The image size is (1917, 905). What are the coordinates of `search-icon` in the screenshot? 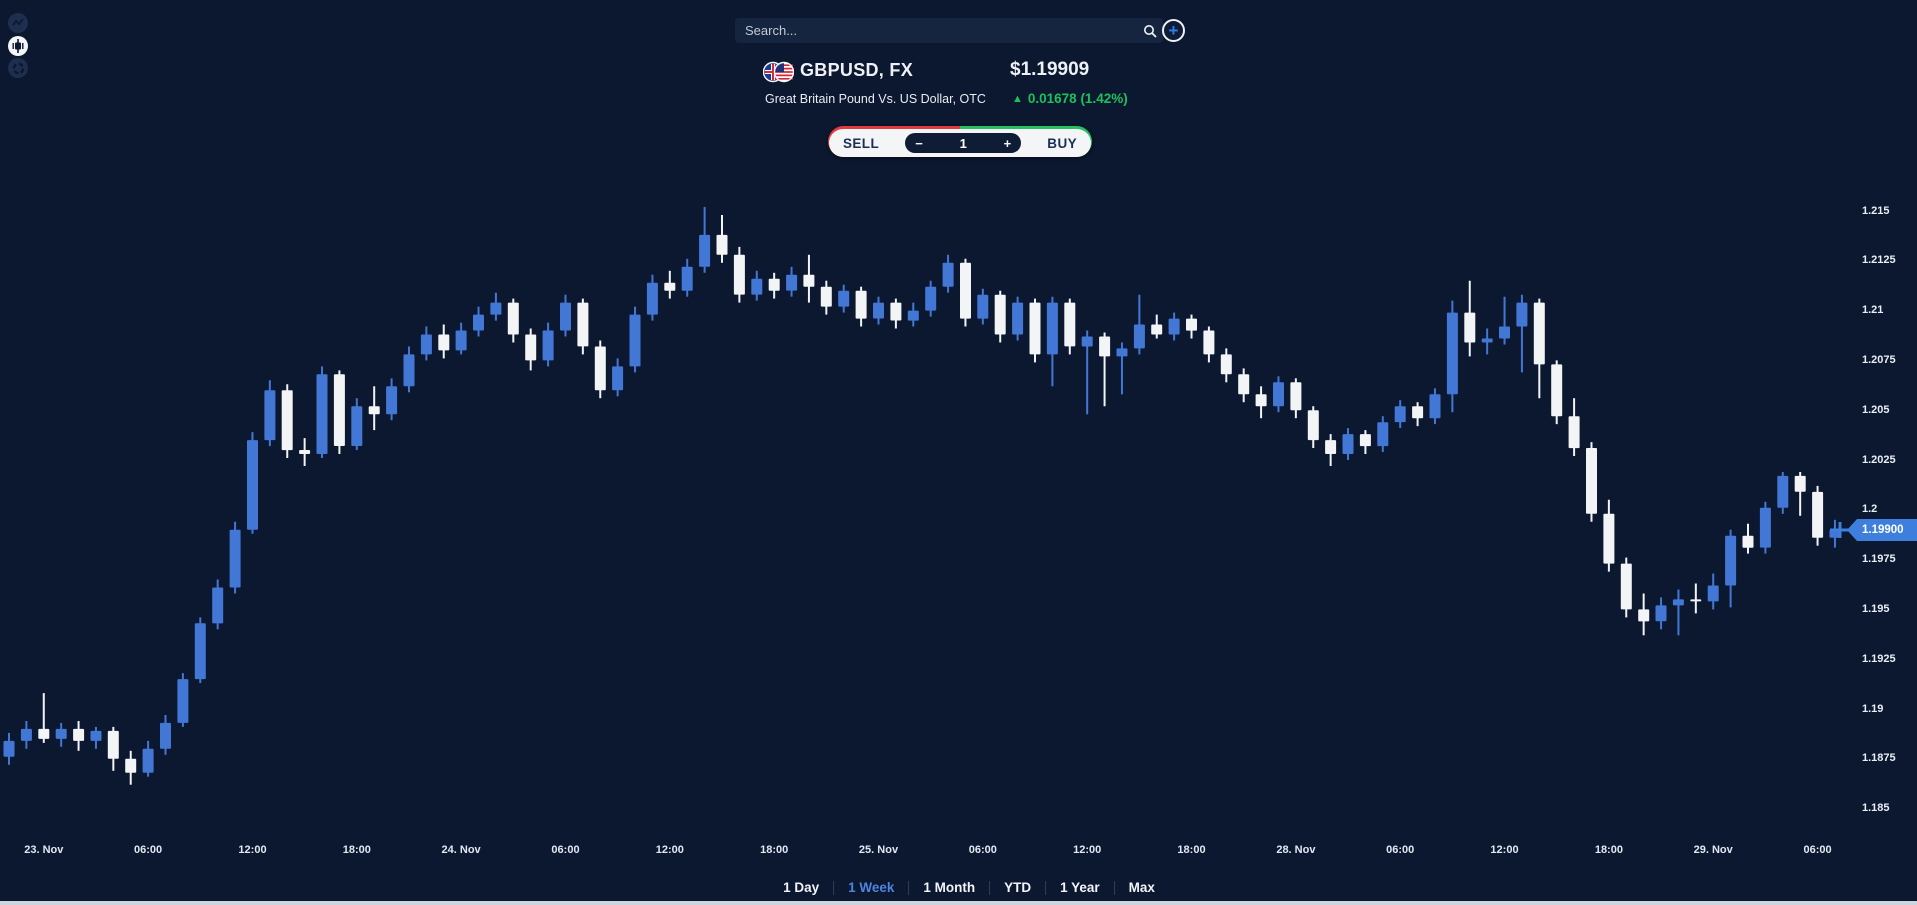 It's located at (1150, 31).